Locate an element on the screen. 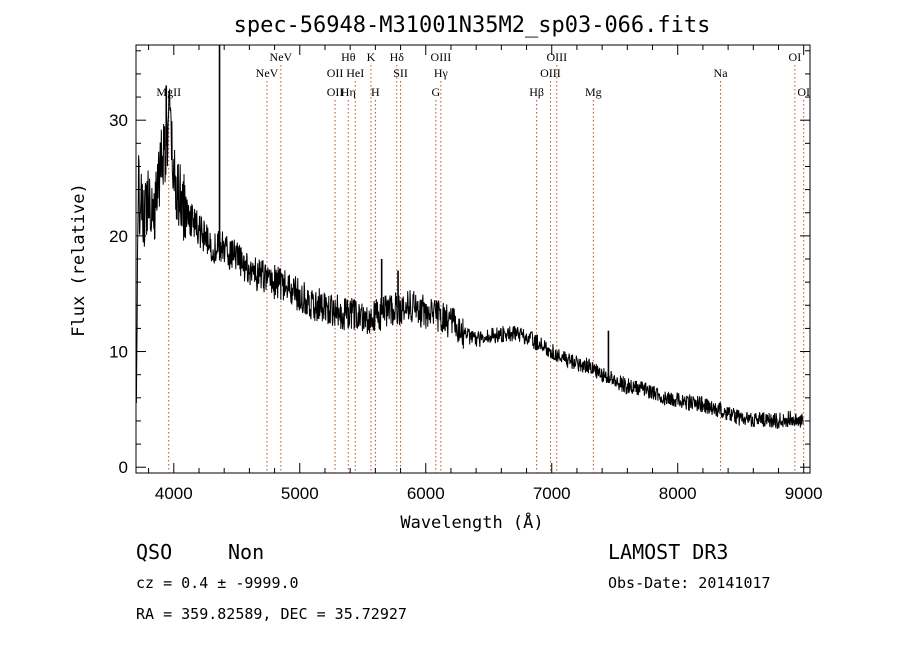 The height and width of the screenshot is (649, 900). x-tick-label: 6000 is located at coordinates (426, 493).